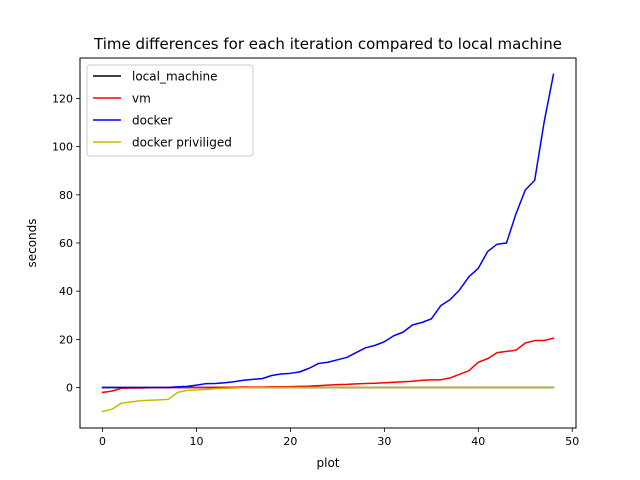 Image resolution: width=640 pixels, height=480 pixels. I want to click on legend-label-2: vm, so click(141, 99).